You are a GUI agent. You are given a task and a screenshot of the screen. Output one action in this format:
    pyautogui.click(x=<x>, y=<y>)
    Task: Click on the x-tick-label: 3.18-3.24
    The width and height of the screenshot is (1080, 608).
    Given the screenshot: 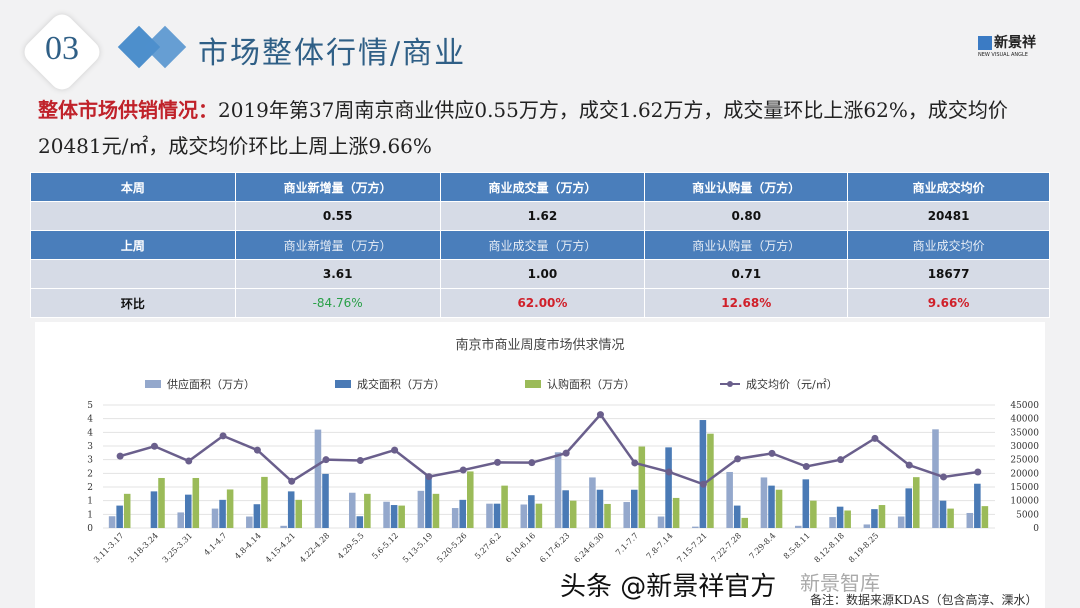 What is the action you would take?
    pyautogui.click(x=142, y=547)
    